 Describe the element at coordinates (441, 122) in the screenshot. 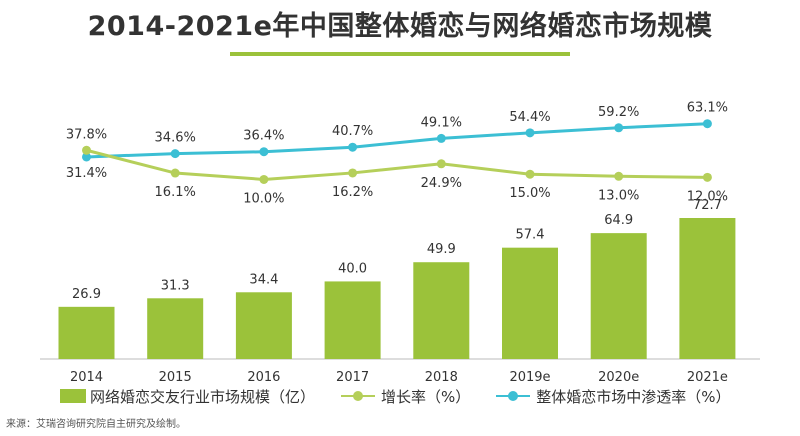

I see `penetration-label-2018: 49.1%` at that location.